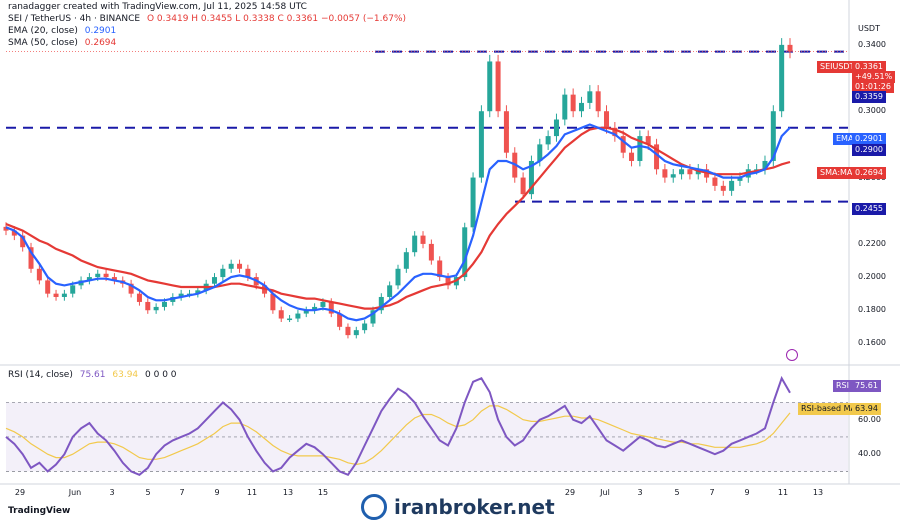  Describe the element at coordinates (828, 409) in the screenshot. I see `rsi-ma-axis-label: RSI-based MA` at that location.